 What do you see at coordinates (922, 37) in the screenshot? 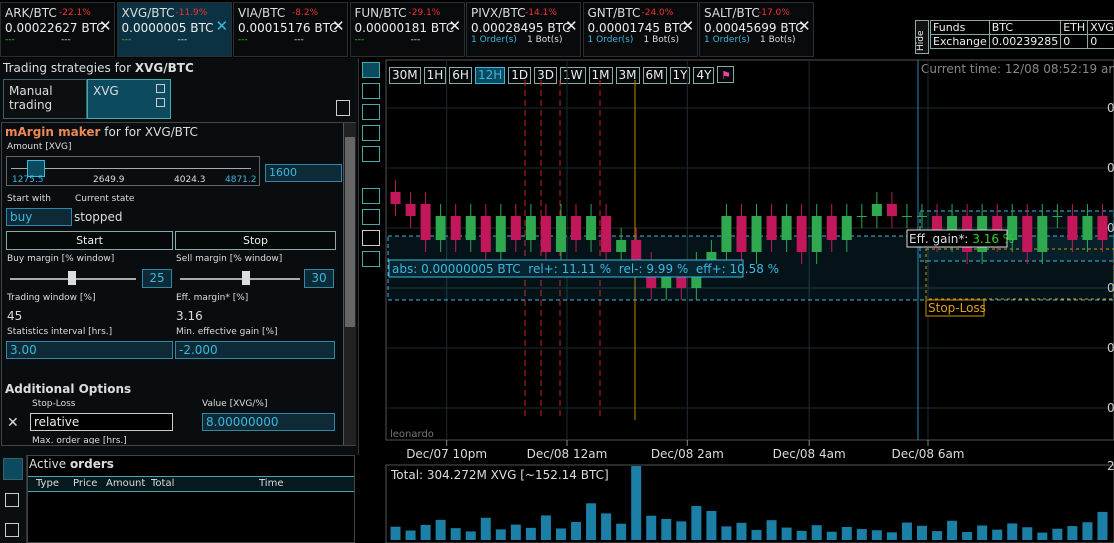
I see `hide-button: Hide` at bounding box center [922, 37].